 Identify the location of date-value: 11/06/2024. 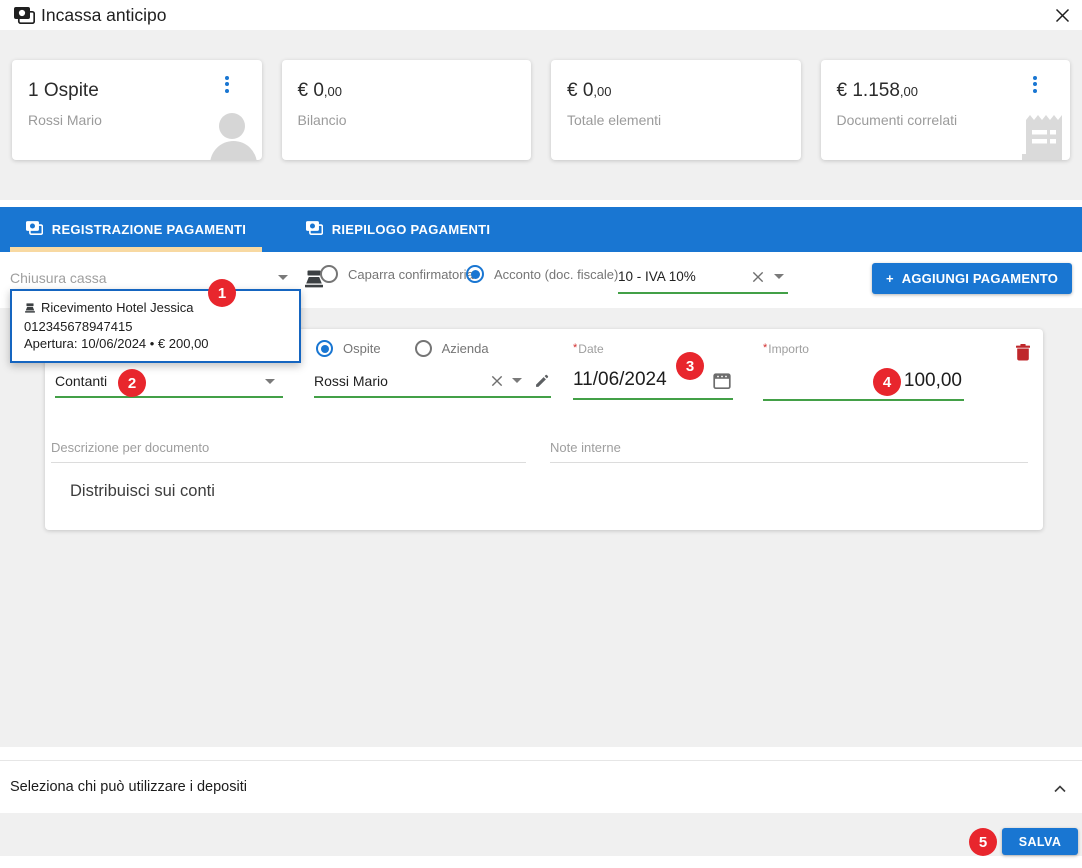
(620, 379).